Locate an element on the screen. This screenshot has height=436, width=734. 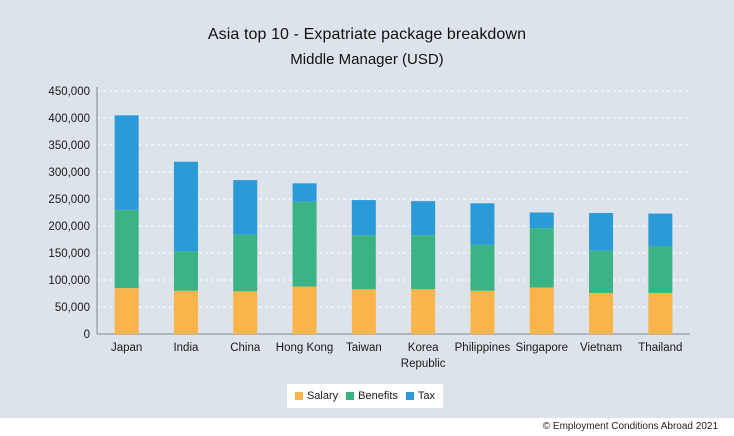
bar-benefits-thailand is located at coordinates (660, 269).